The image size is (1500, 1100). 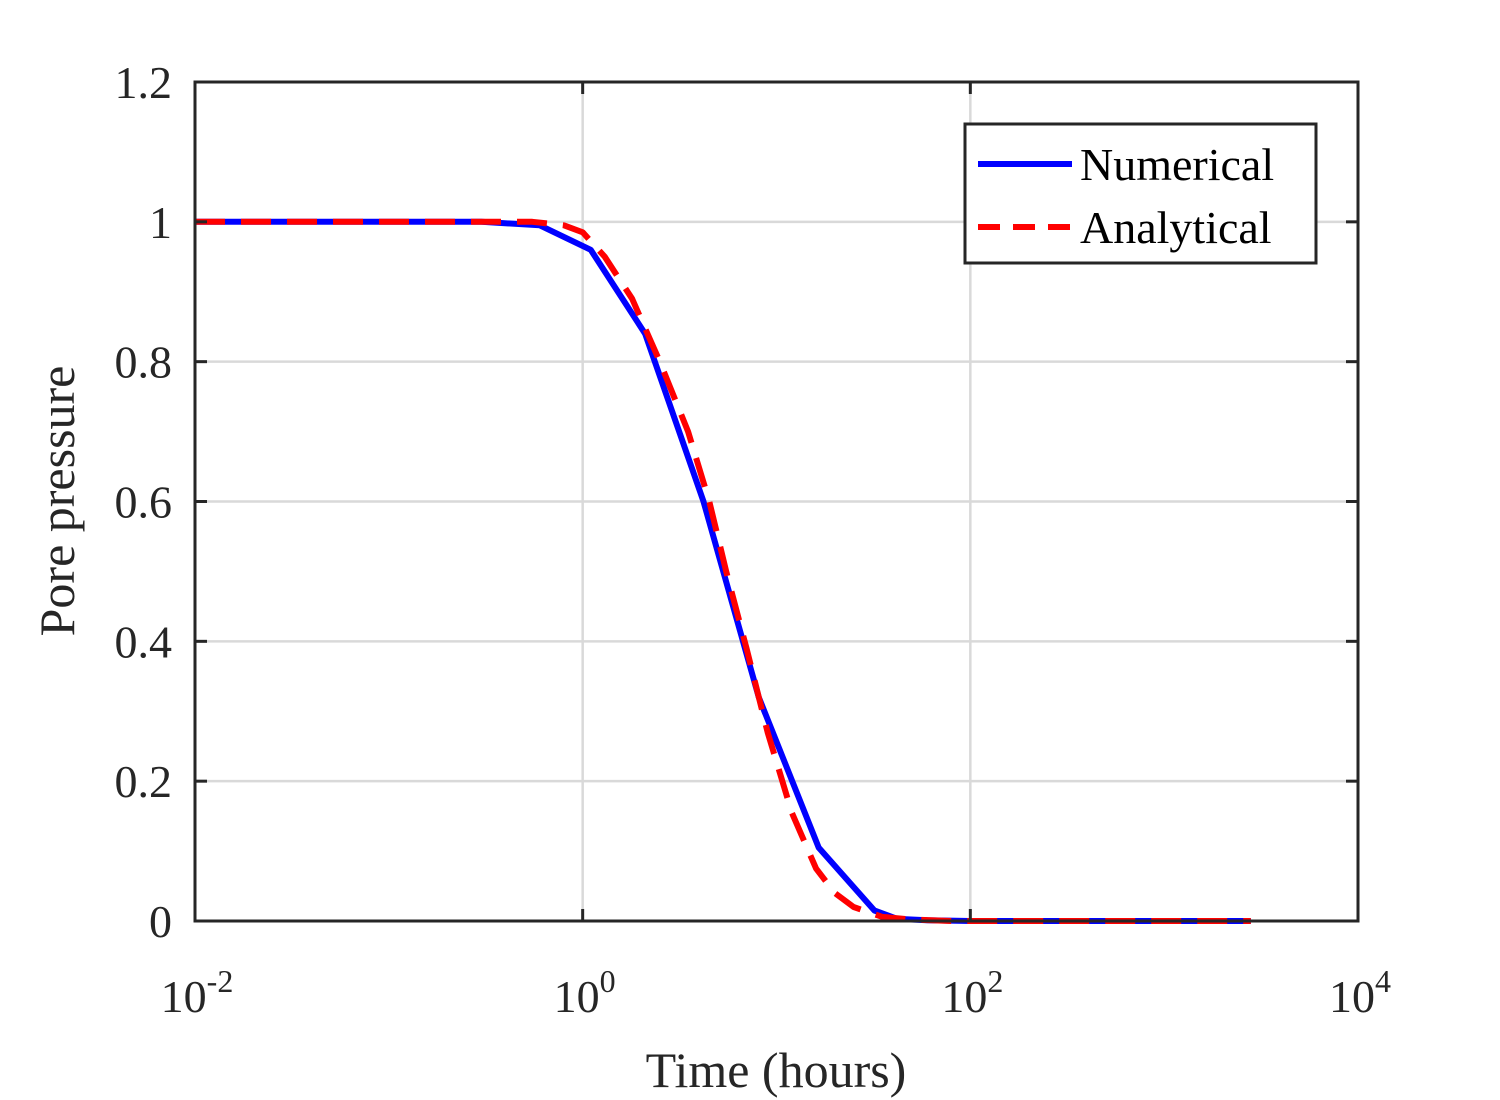 I want to click on y-tick-label: 0.2, so click(x=144, y=781).